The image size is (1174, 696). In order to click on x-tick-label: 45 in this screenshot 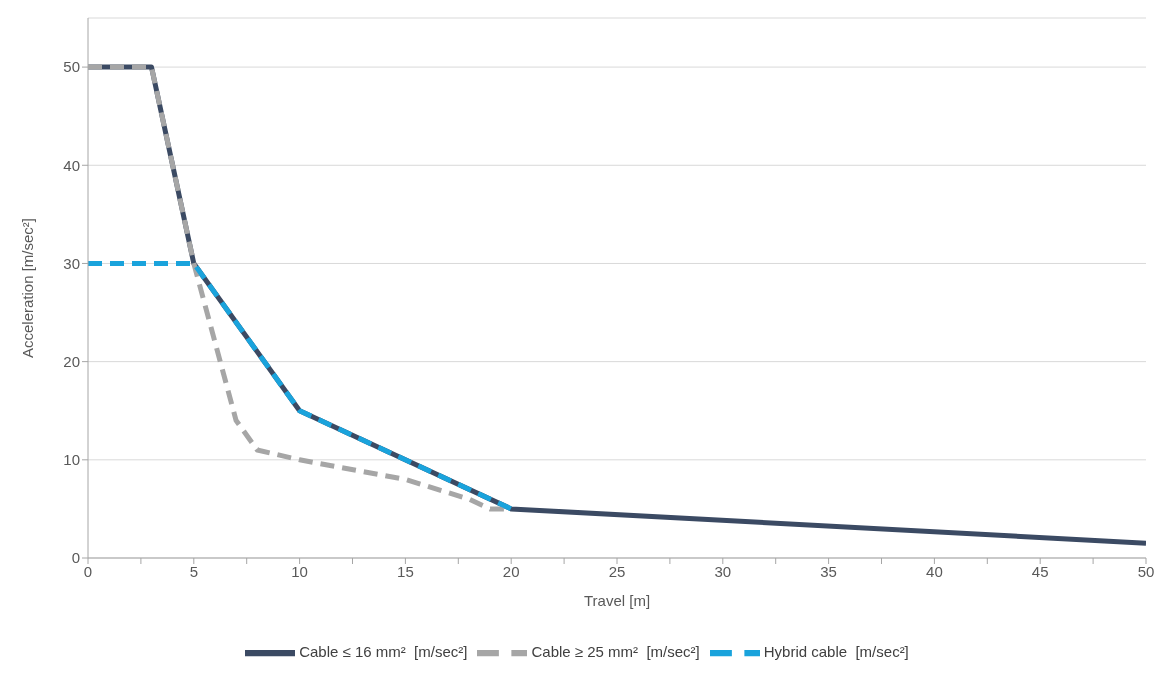, I will do `click(1040, 571)`.